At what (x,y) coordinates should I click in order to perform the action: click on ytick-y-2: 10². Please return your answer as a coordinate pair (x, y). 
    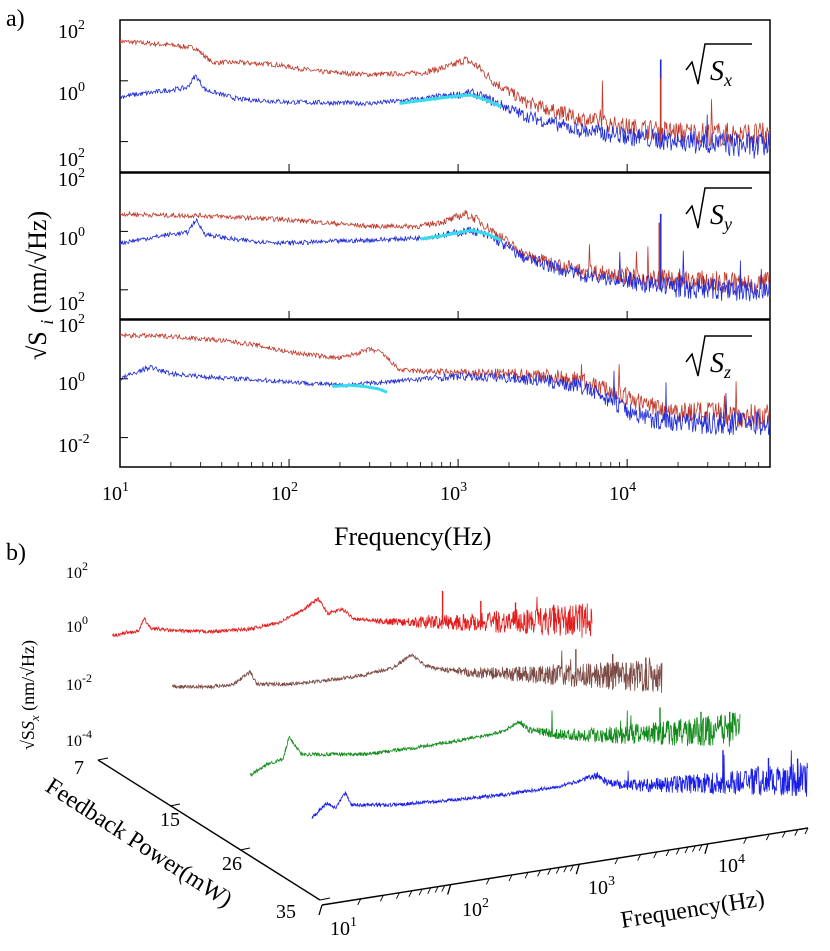
    Looking at the image, I should click on (71, 302).